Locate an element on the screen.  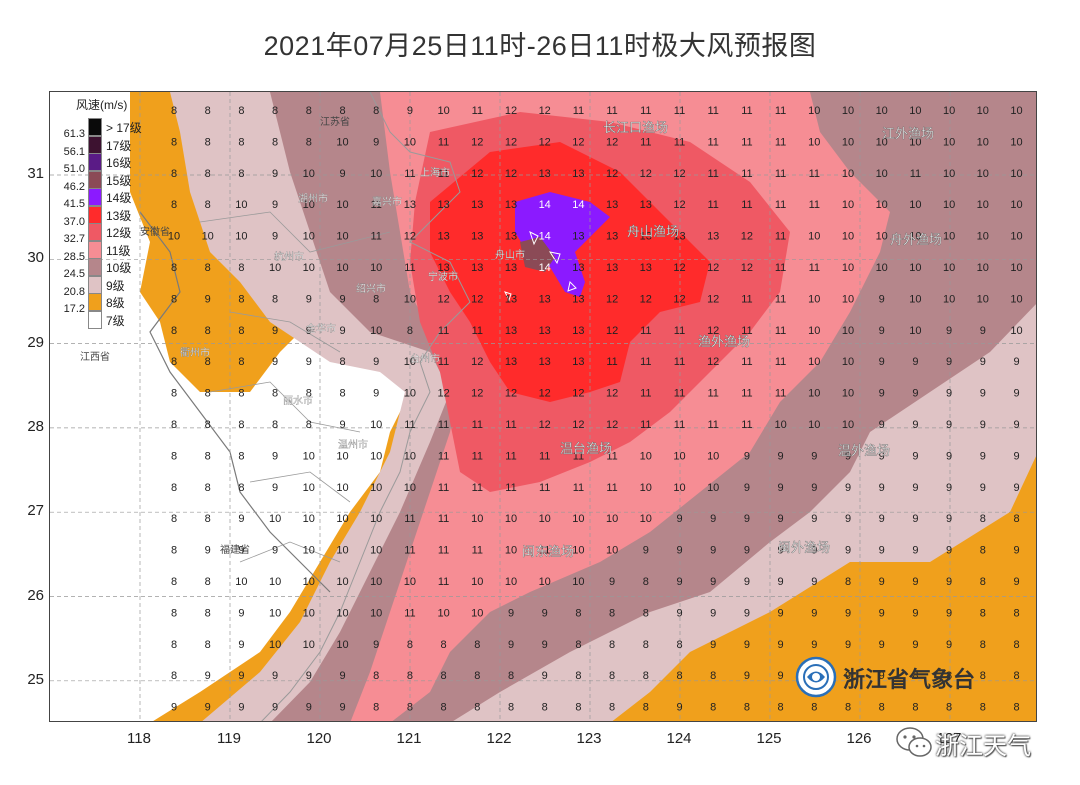
cma-emblem-icon is located at coordinates (816, 677).